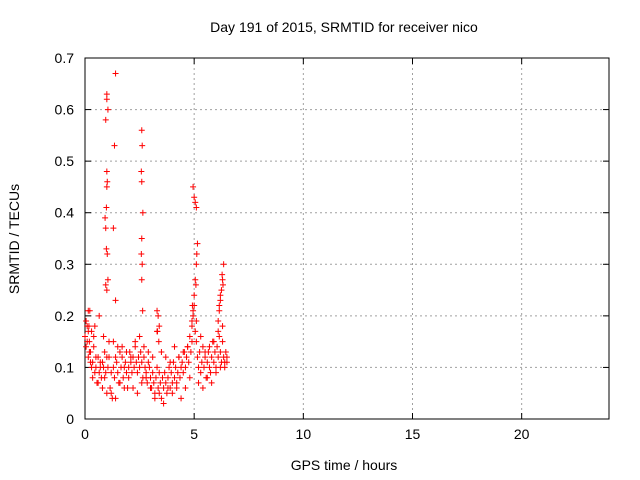  What do you see at coordinates (65, 213) in the screenshot?
I see `y-tick-label: 0.4` at bounding box center [65, 213].